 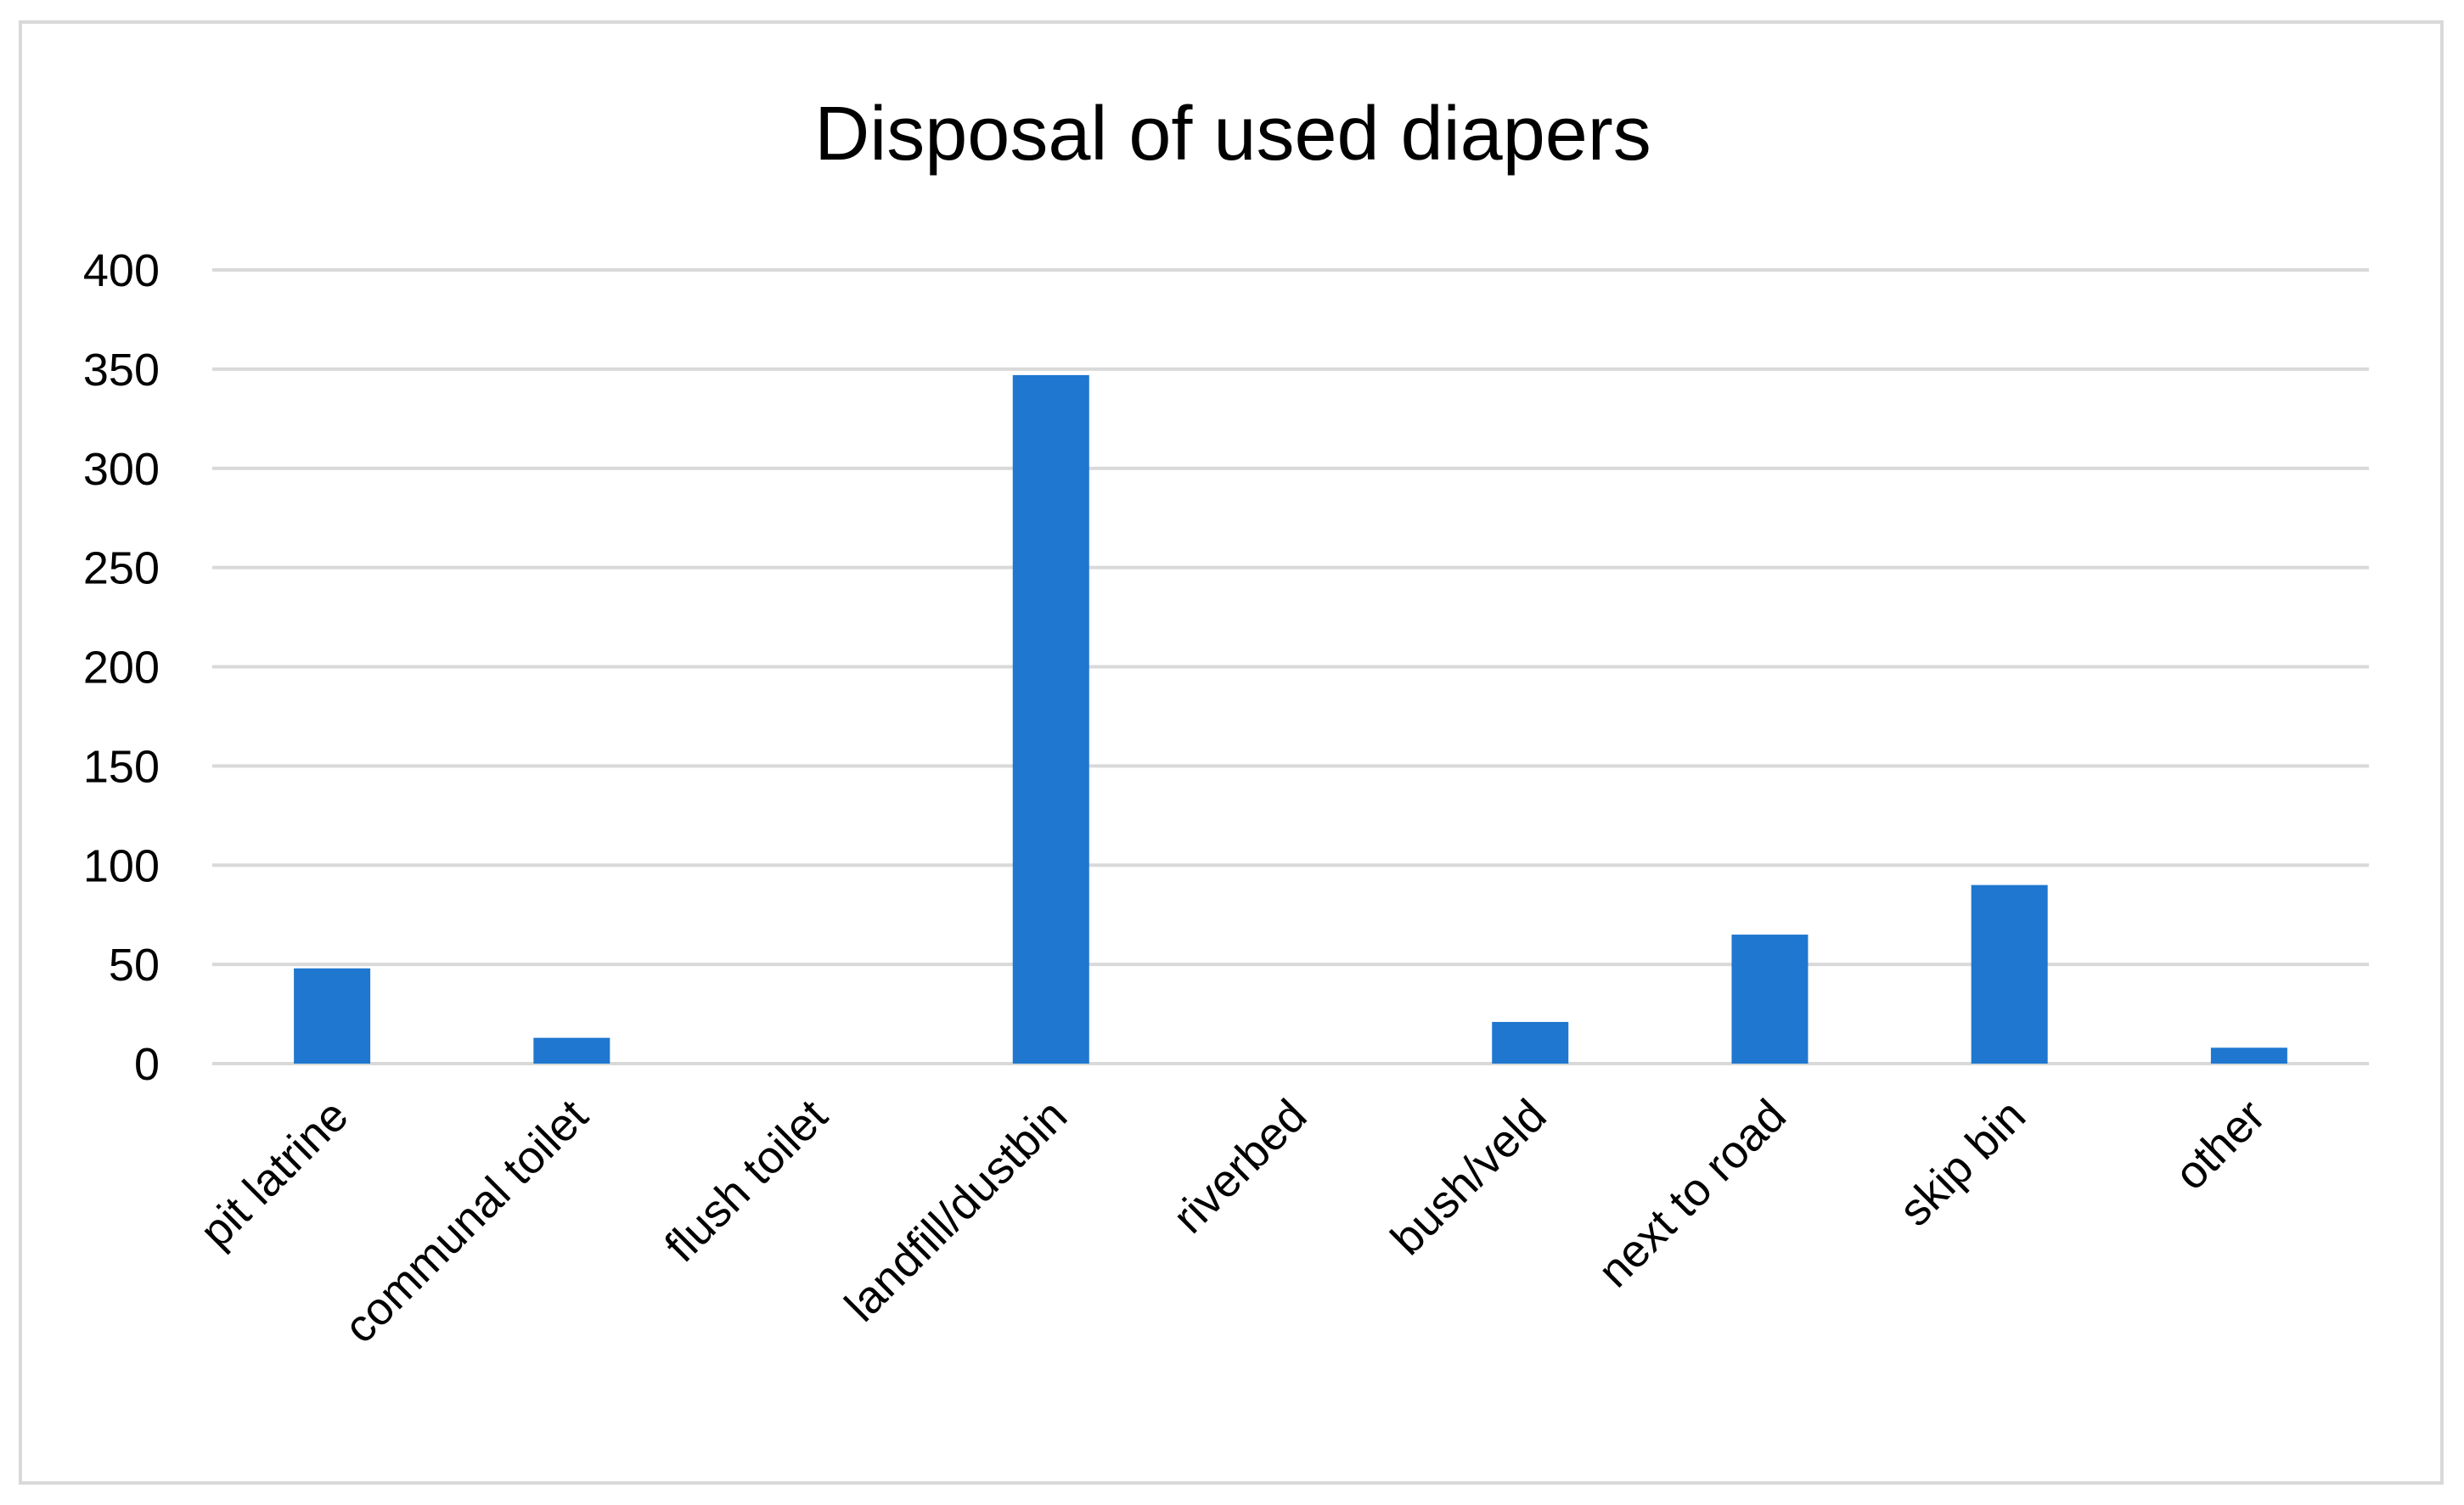 I want to click on bar-other, so click(x=2248, y=1056).